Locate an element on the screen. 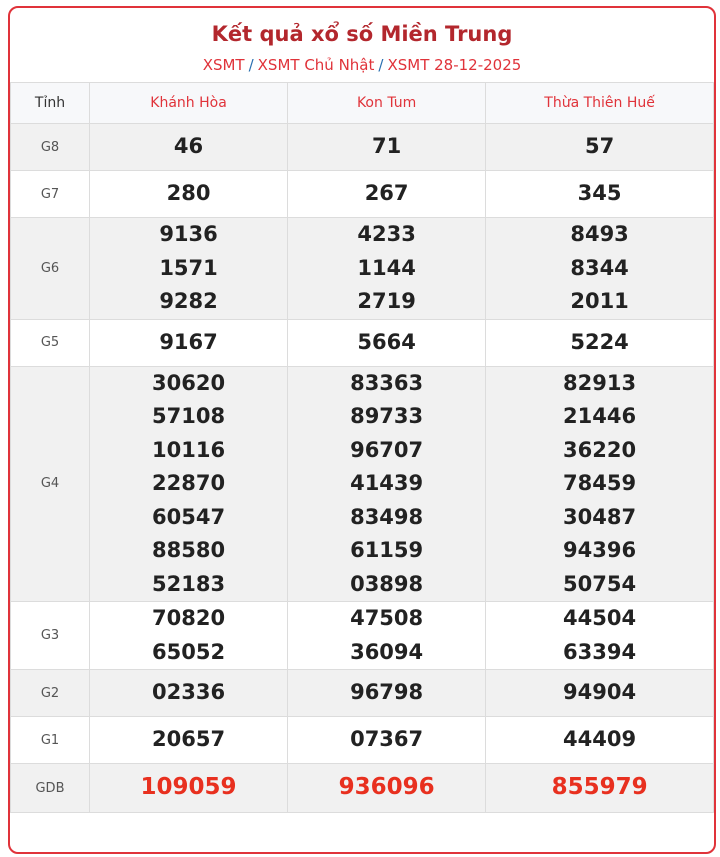  prize-cell: 8493 8344 2011 is located at coordinates (599, 268).